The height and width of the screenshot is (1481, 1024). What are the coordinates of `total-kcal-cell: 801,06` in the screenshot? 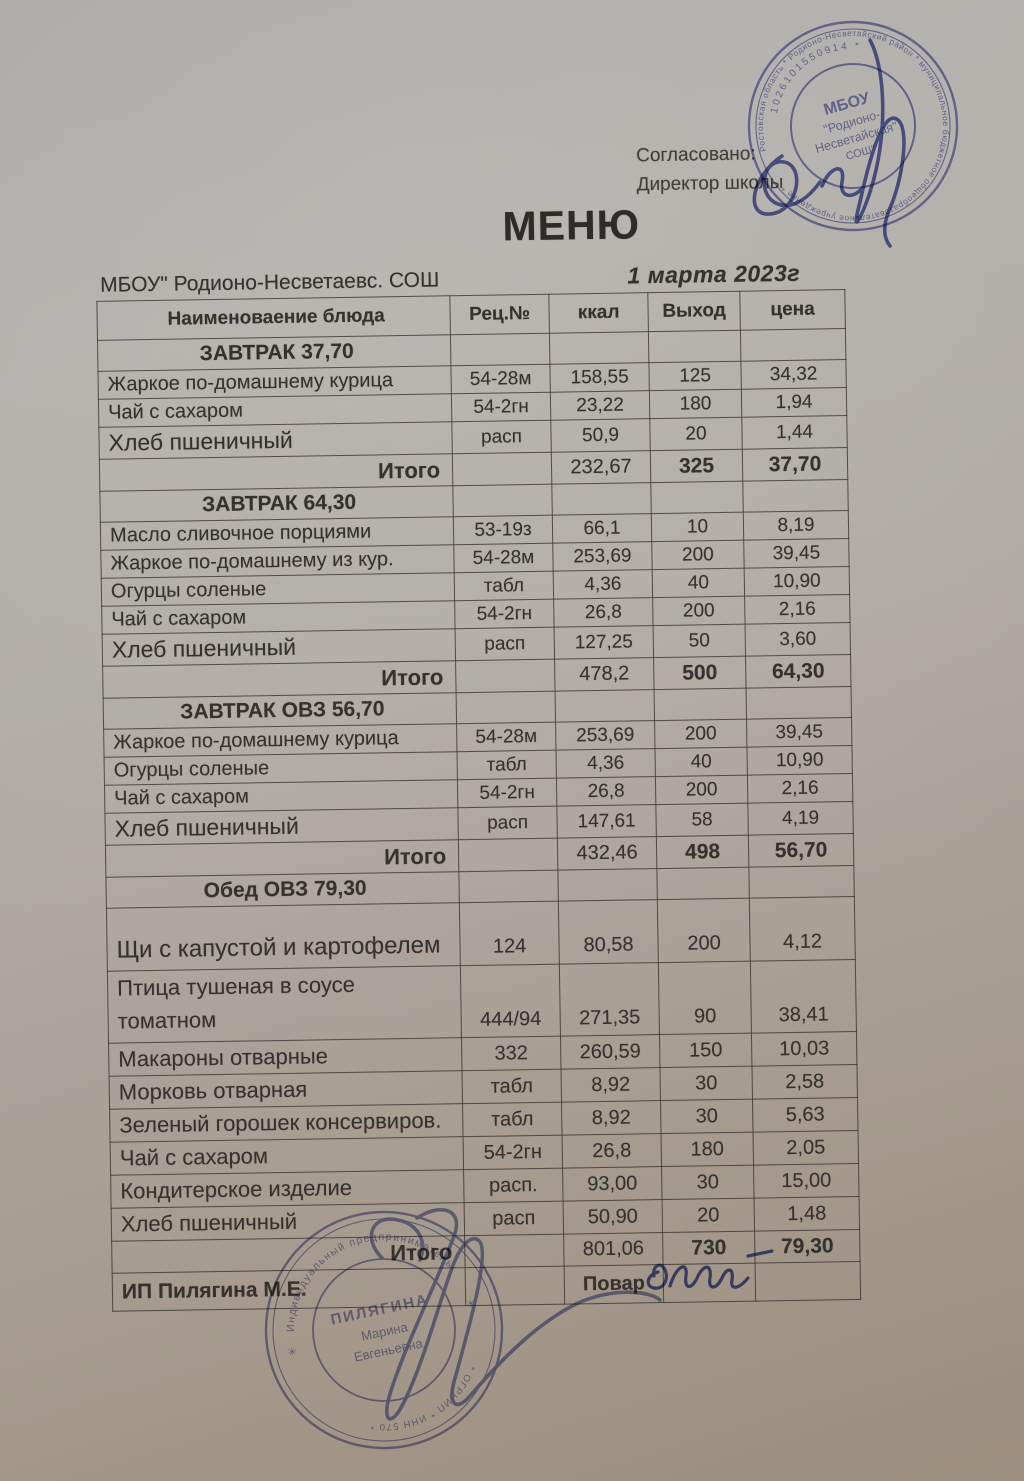 It's located at (613, 1249).